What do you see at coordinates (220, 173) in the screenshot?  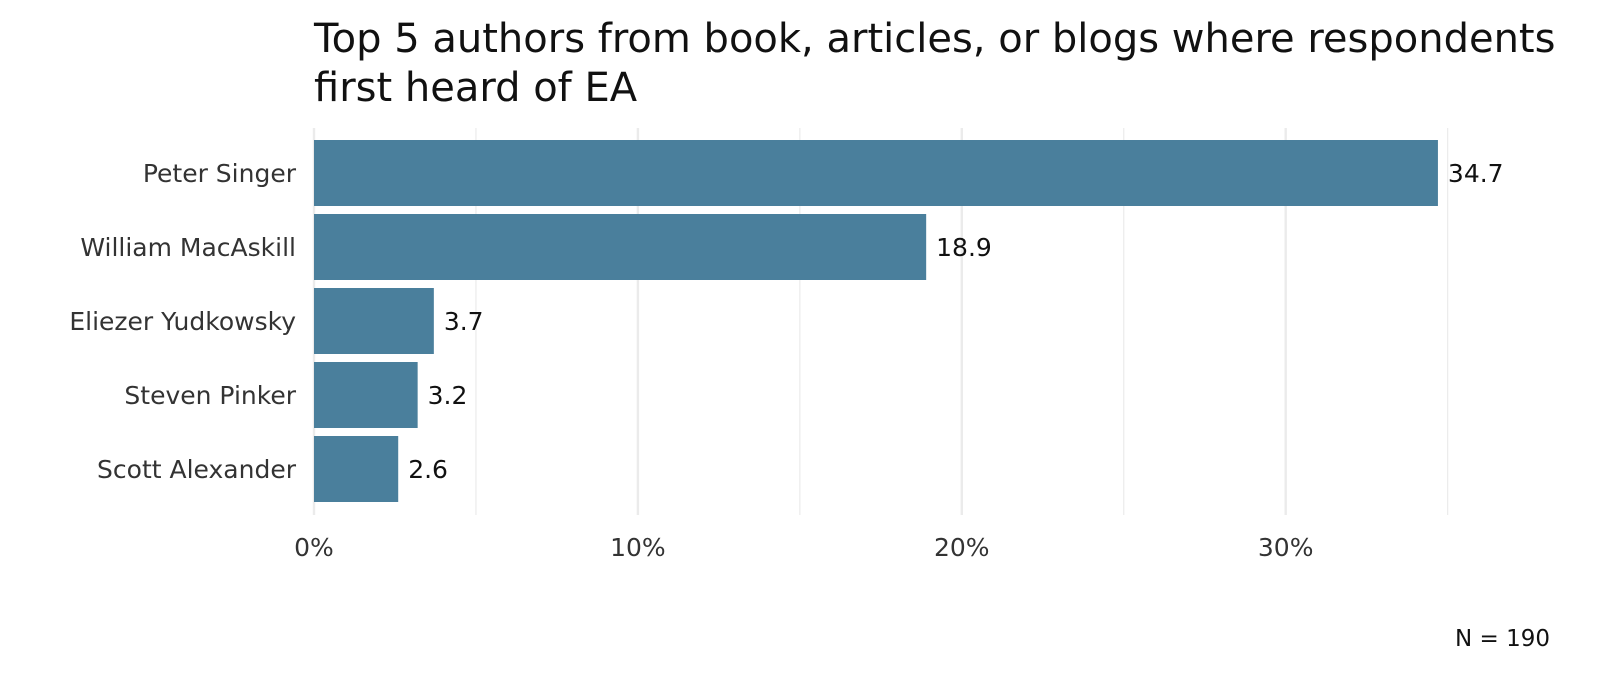 I see `category-label: Peter Singer` at bounding box center [220, 173].